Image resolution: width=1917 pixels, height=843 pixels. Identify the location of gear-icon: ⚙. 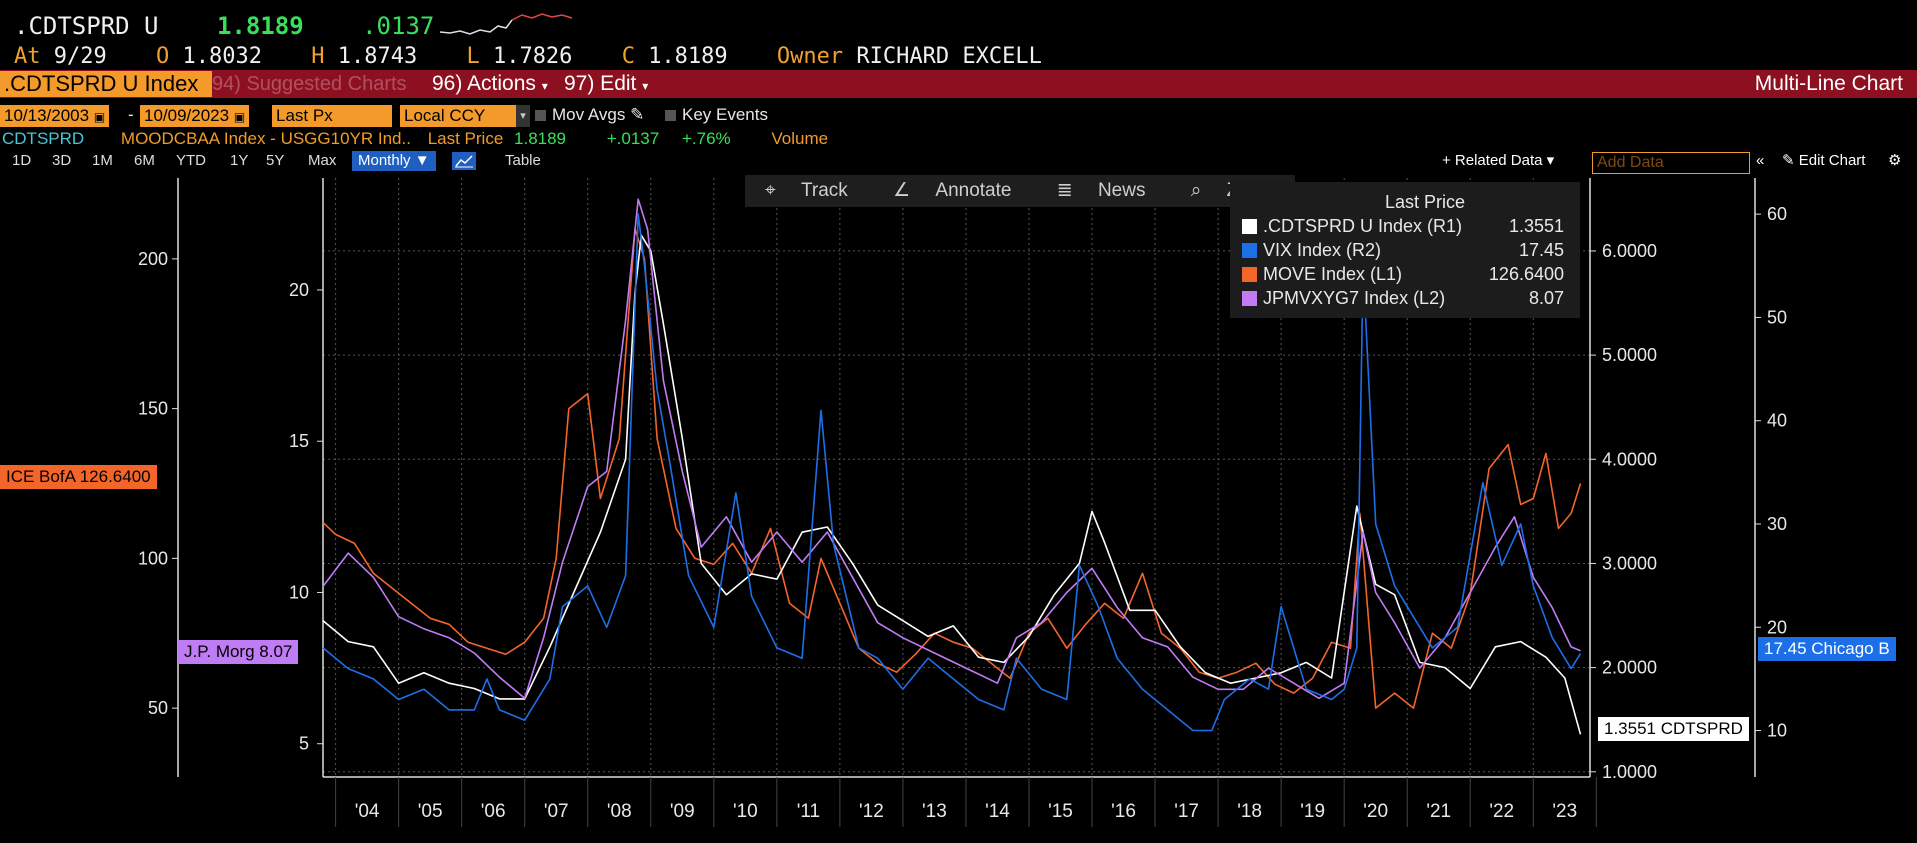
(1895, 160).